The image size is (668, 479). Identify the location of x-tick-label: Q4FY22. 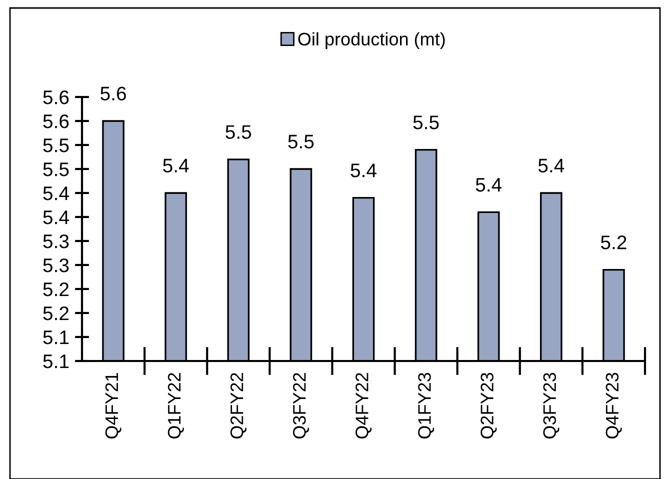
(364, 405).